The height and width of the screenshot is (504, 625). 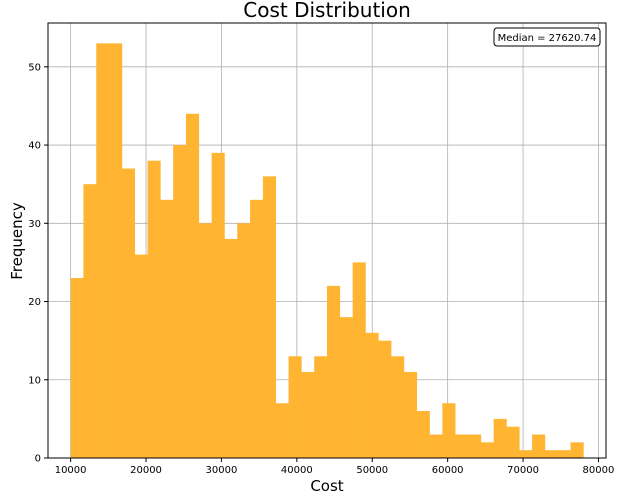 I want to click on annotation-text: Median = 27620.74, so click(x=547, y=38).